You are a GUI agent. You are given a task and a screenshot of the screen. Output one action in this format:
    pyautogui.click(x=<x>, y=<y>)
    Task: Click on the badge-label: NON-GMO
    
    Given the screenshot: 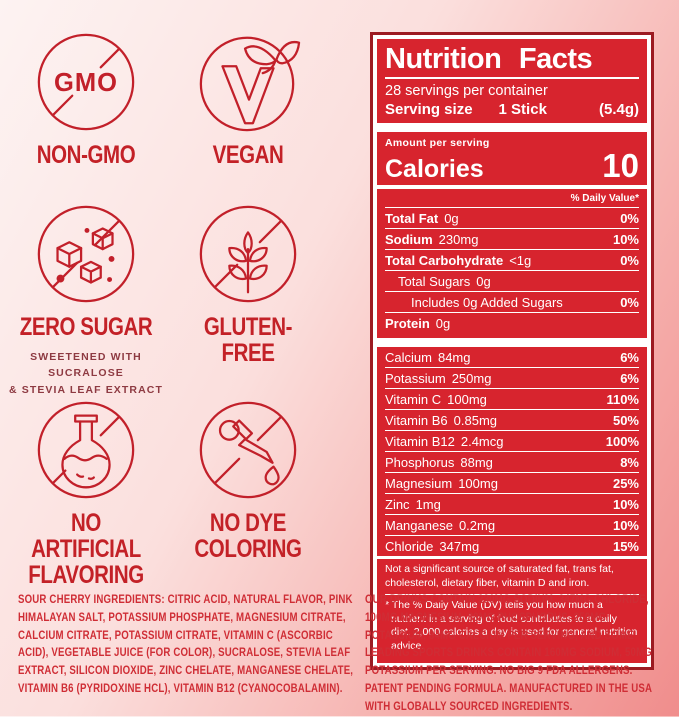 What is the action you would take?
    pyautogui.click(x=86, y=155)
    